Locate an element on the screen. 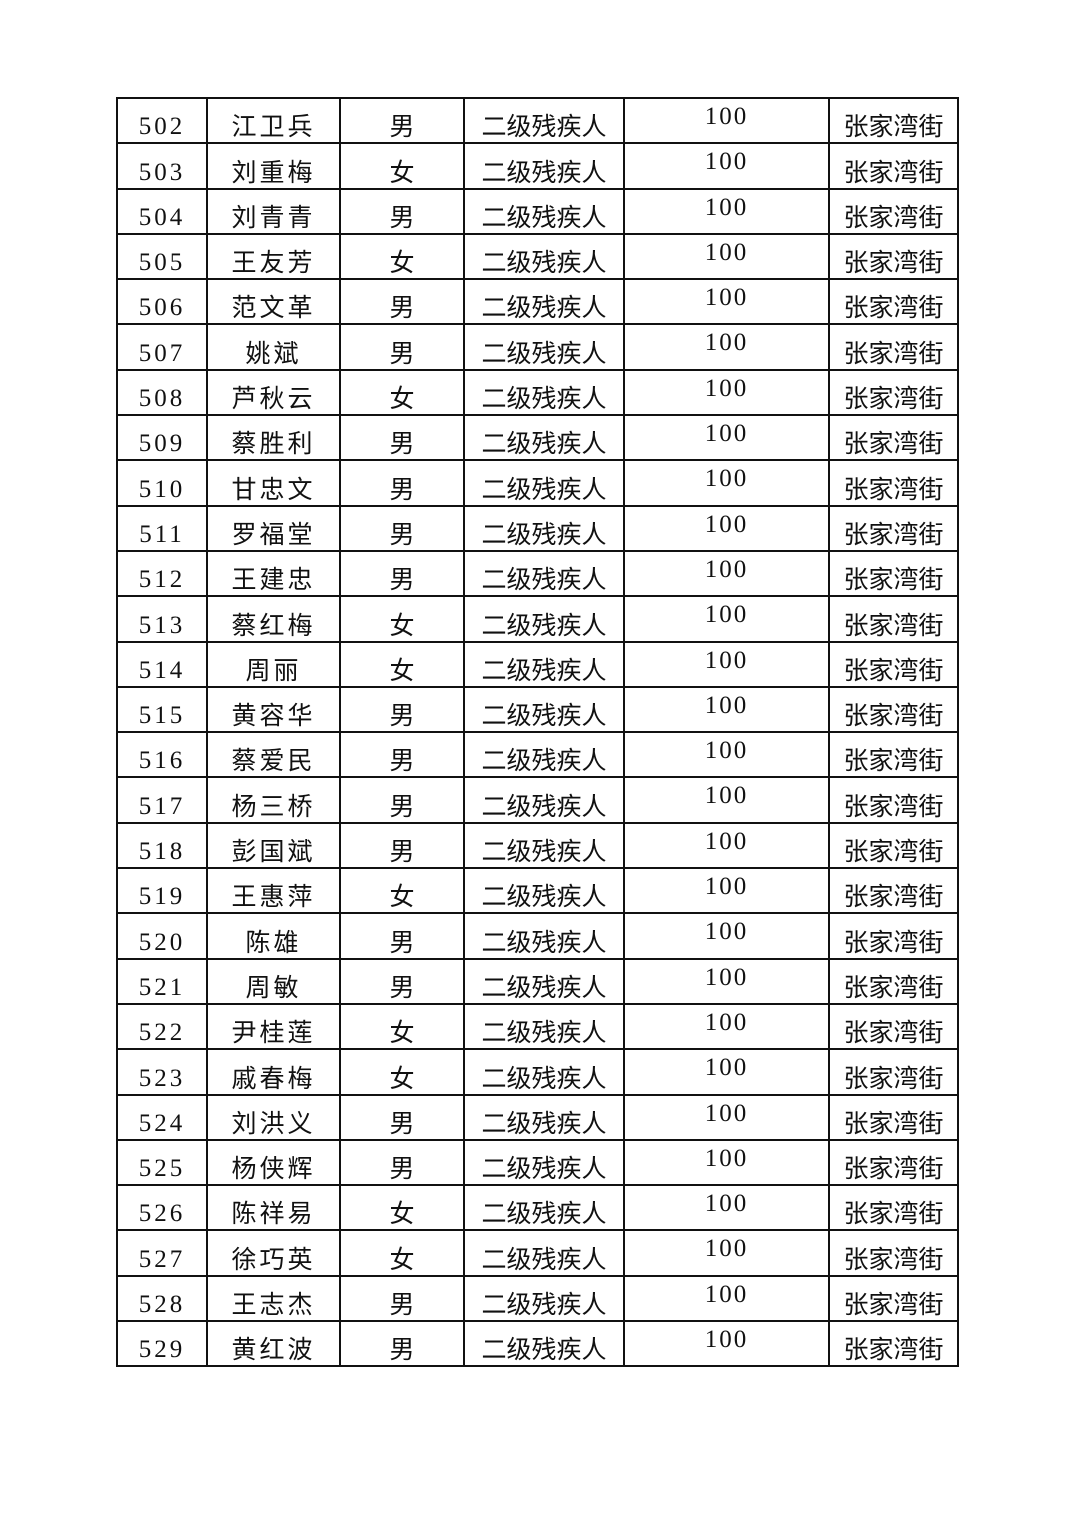 The height and width of the screenshot is (1520, 1074). row-number-cell: 517 is located at coordinates (162, 800).